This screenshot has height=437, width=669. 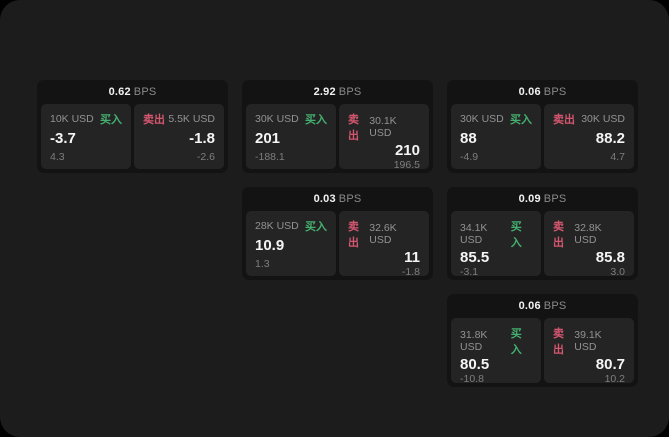 I want to click on sell-amount: 30K USD, so click(x=603, y=119).